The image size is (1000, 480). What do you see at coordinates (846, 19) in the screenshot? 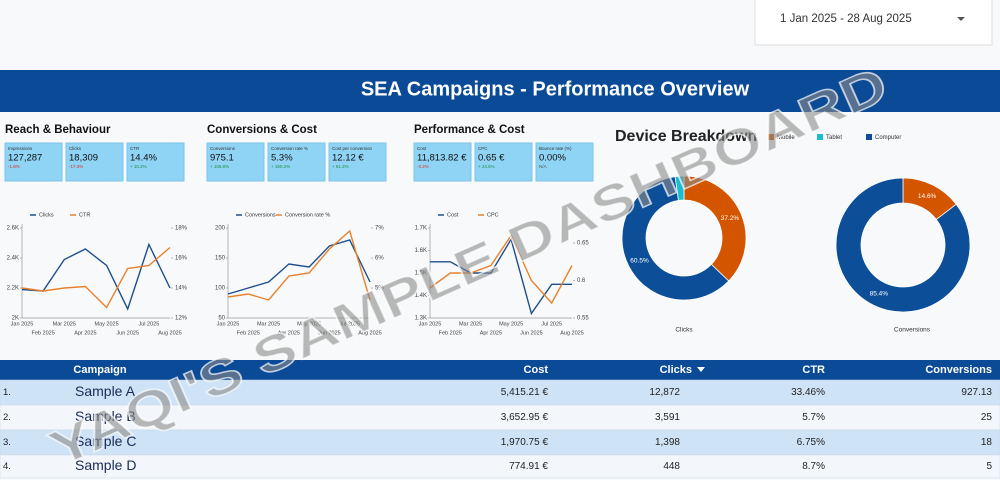
I see `date-range: 1 Jan 2025 - 28 Aug 2025` at bounding box center [846, 19].